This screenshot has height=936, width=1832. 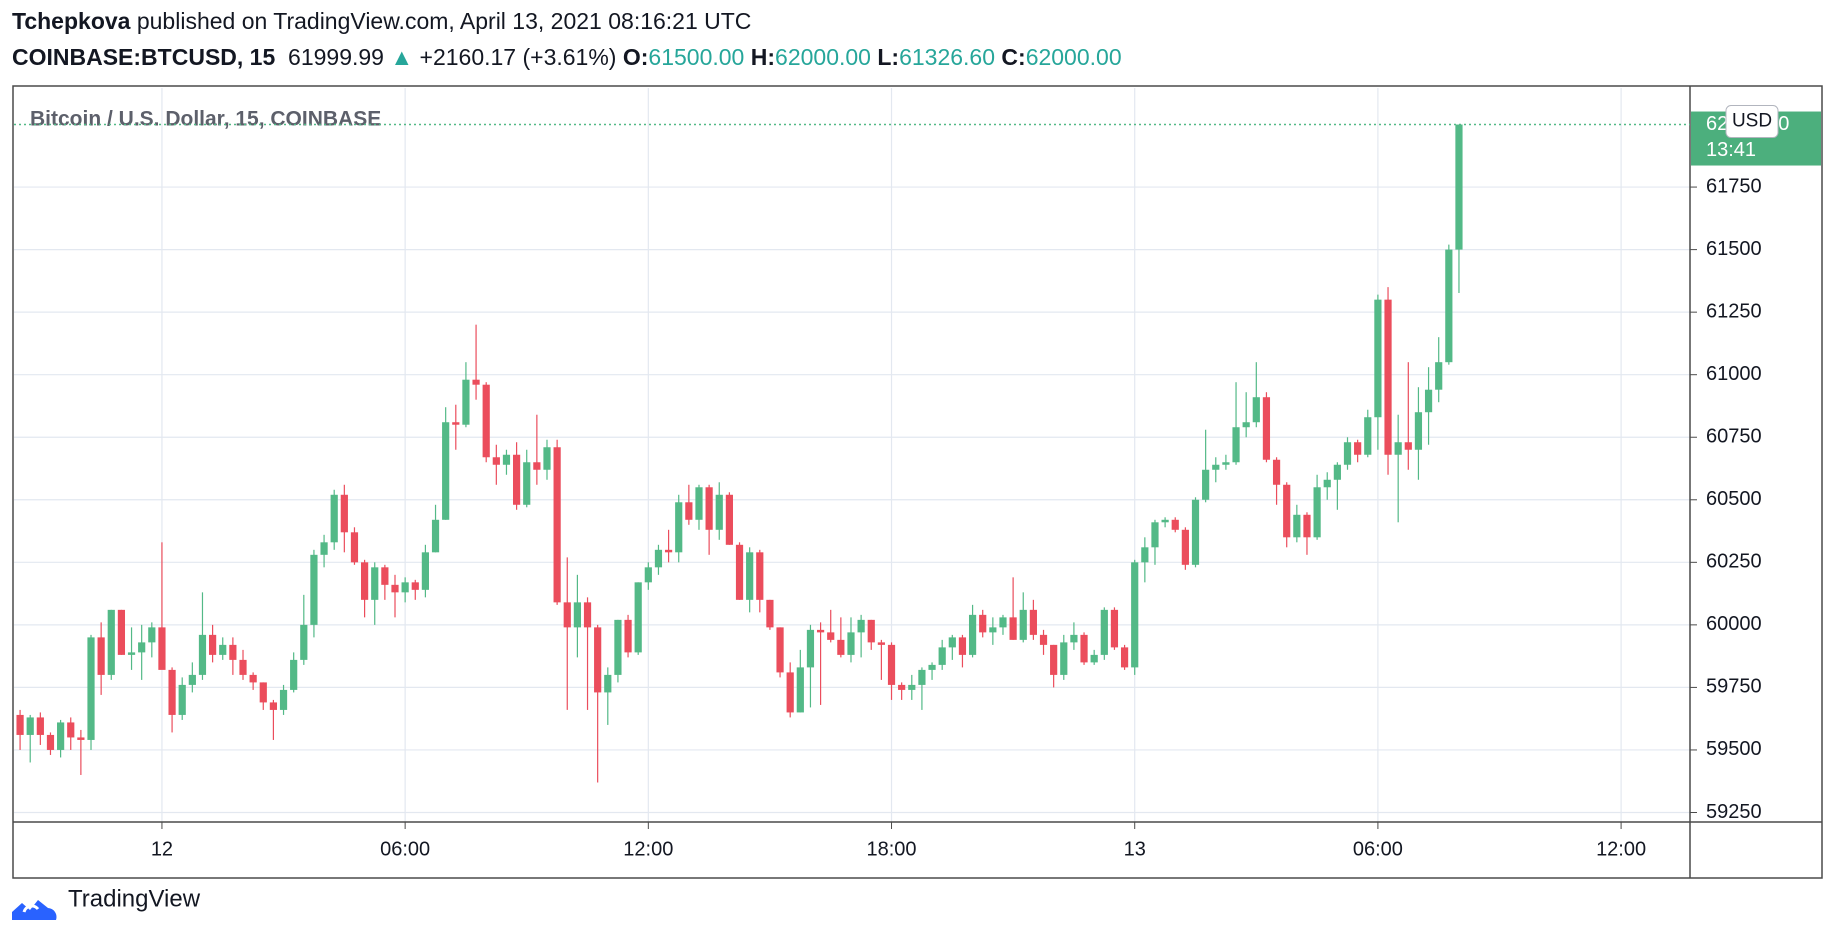 I want to click on y-tick-label: 60000, so click(x=1734, y=624).